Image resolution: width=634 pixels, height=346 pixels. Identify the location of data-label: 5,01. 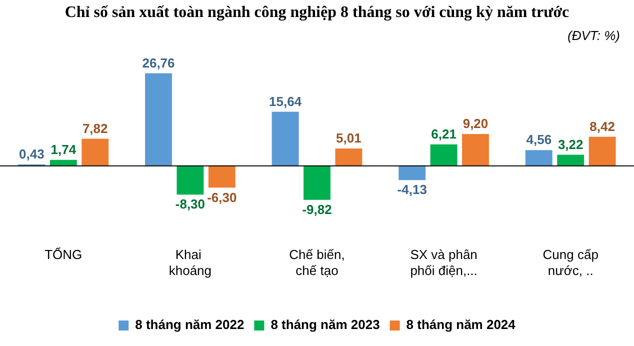
(349, 138).